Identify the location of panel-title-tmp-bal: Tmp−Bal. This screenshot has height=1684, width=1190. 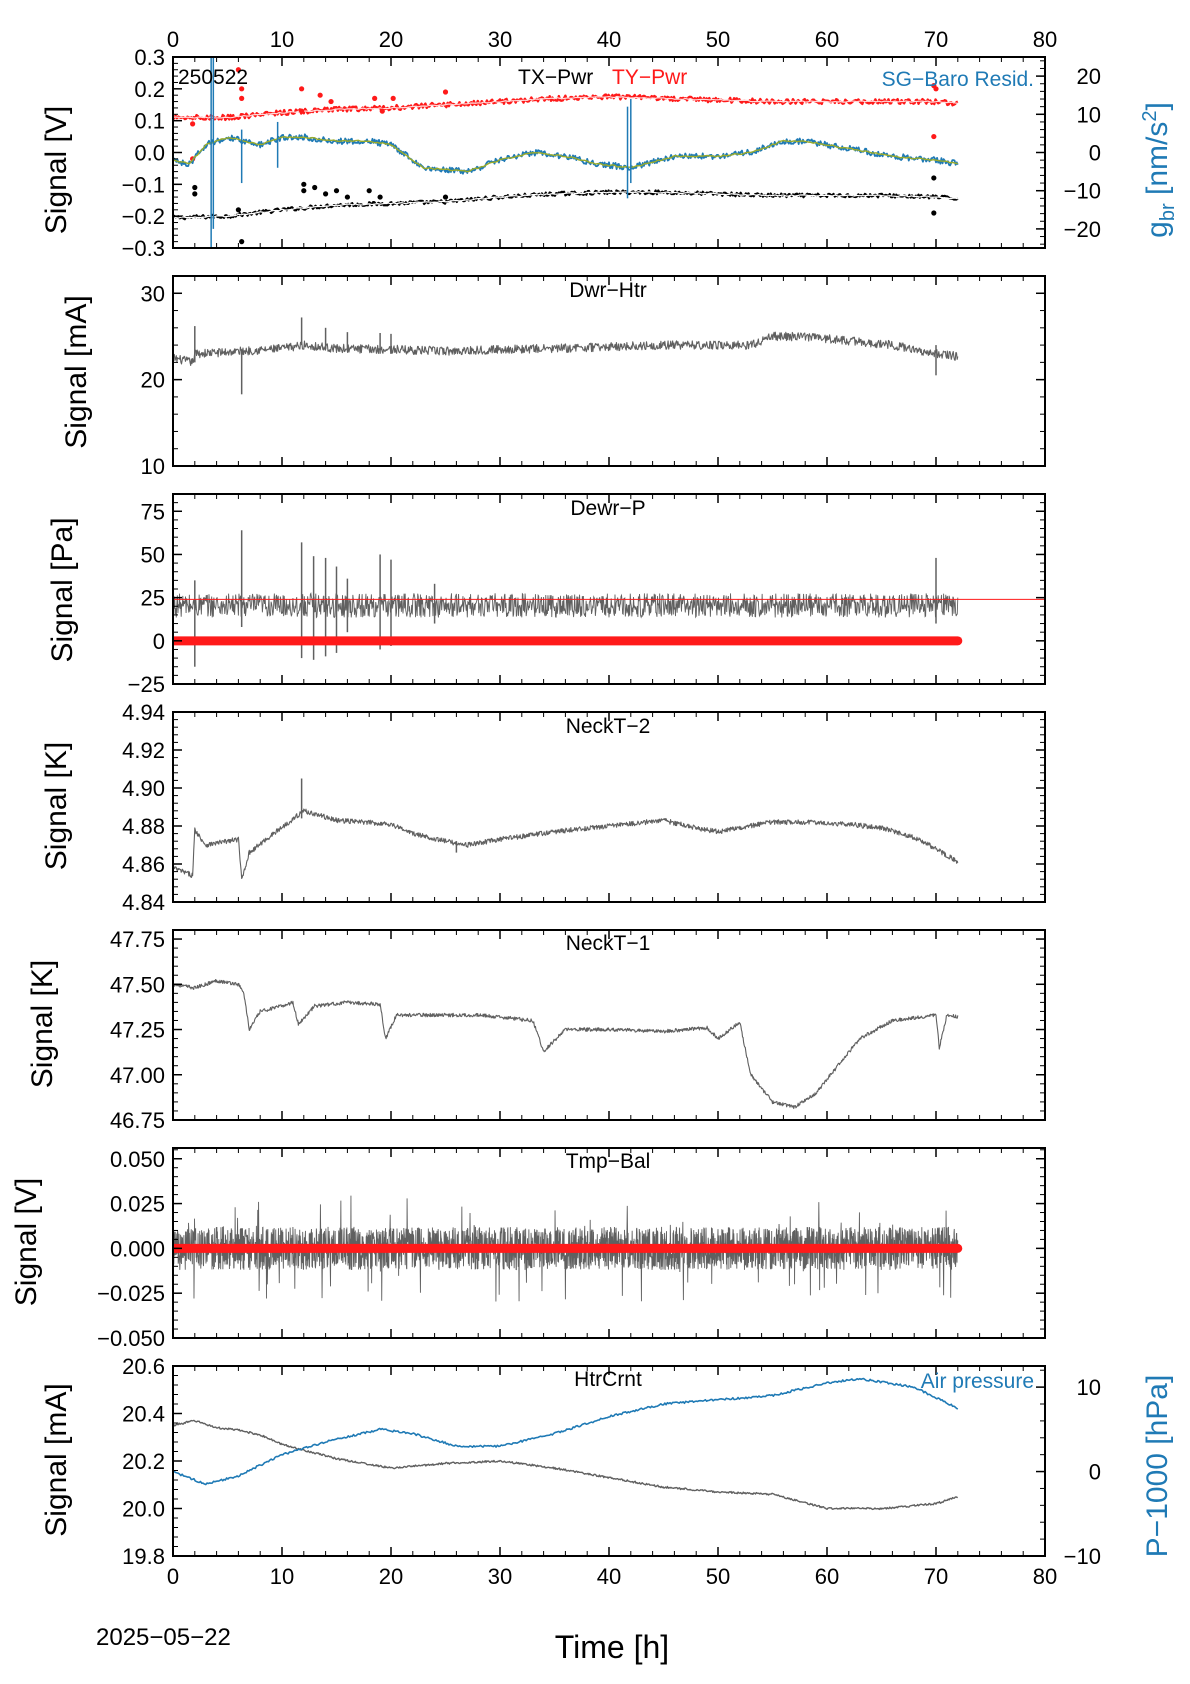
(608, 1161).